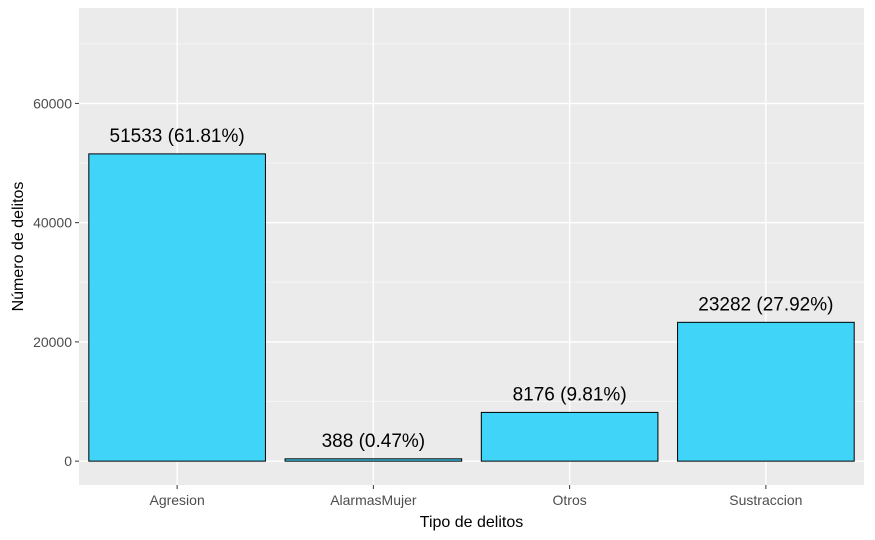 The image size is (875, 540). What do you see at coordinates (177, 307) in the screenshot?
I see `bar-agresion` at bounding box center [177, 307].